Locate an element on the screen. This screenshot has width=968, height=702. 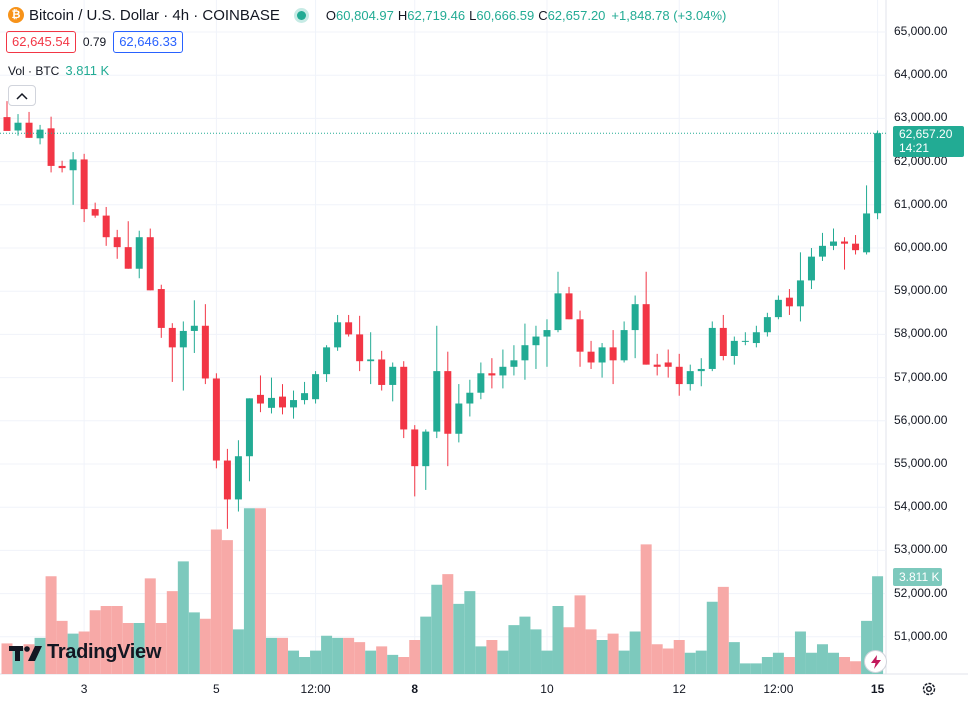
gear-icon is located at coordinates (929, 689).